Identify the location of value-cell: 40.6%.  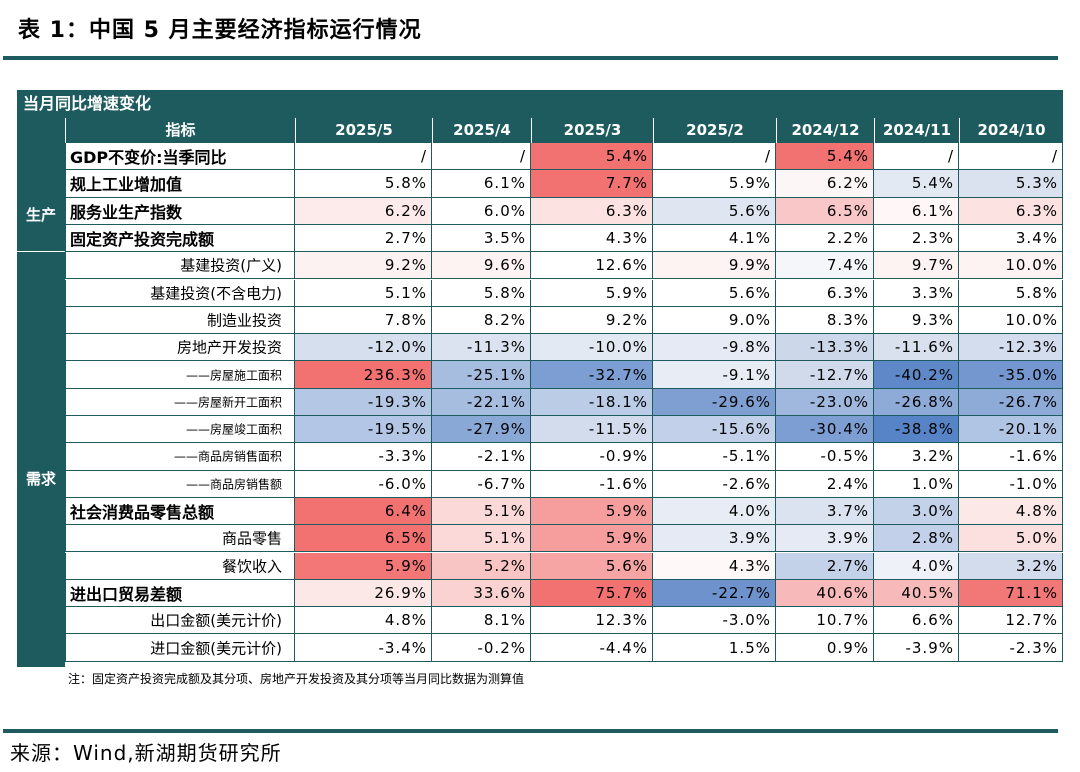
(825, 593).